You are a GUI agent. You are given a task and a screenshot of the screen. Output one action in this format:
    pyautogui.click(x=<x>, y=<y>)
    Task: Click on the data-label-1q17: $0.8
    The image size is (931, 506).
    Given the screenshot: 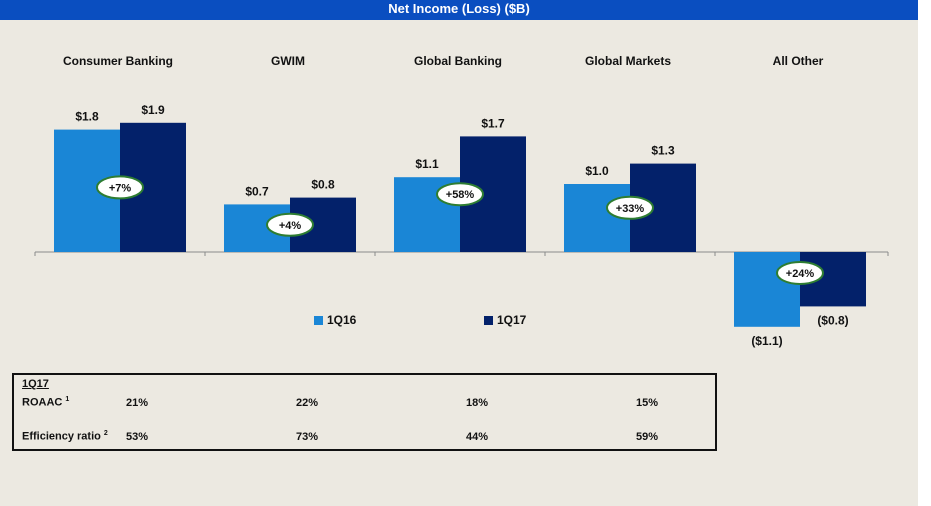 What is the action you would take?
    pyautogui.click(x=323, y=185)
    